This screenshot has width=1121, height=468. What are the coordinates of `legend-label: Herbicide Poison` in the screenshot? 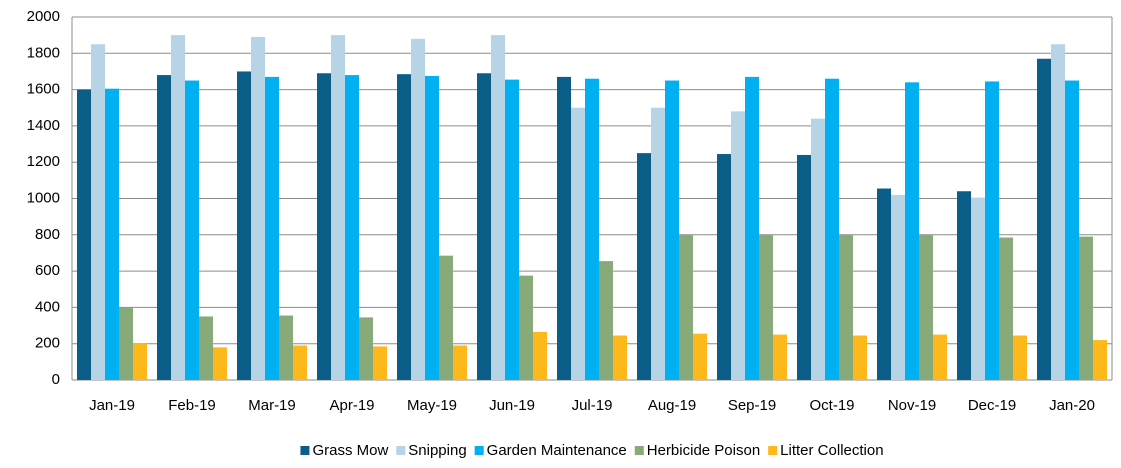 It's located at (703, 450).